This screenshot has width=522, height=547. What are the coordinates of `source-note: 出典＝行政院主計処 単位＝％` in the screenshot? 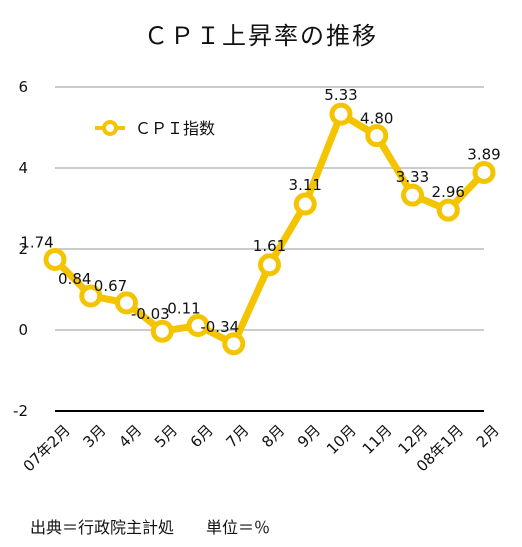 It's located at (150, 527).